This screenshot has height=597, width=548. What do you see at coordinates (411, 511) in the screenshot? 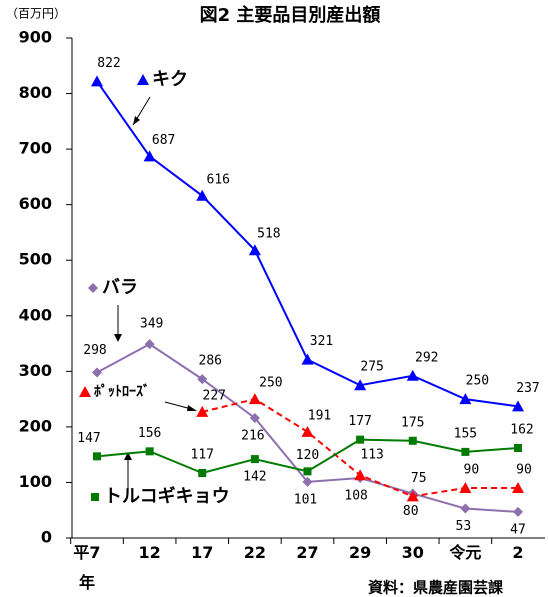
I see `data-label: 80` at bounding box center [411, 511].